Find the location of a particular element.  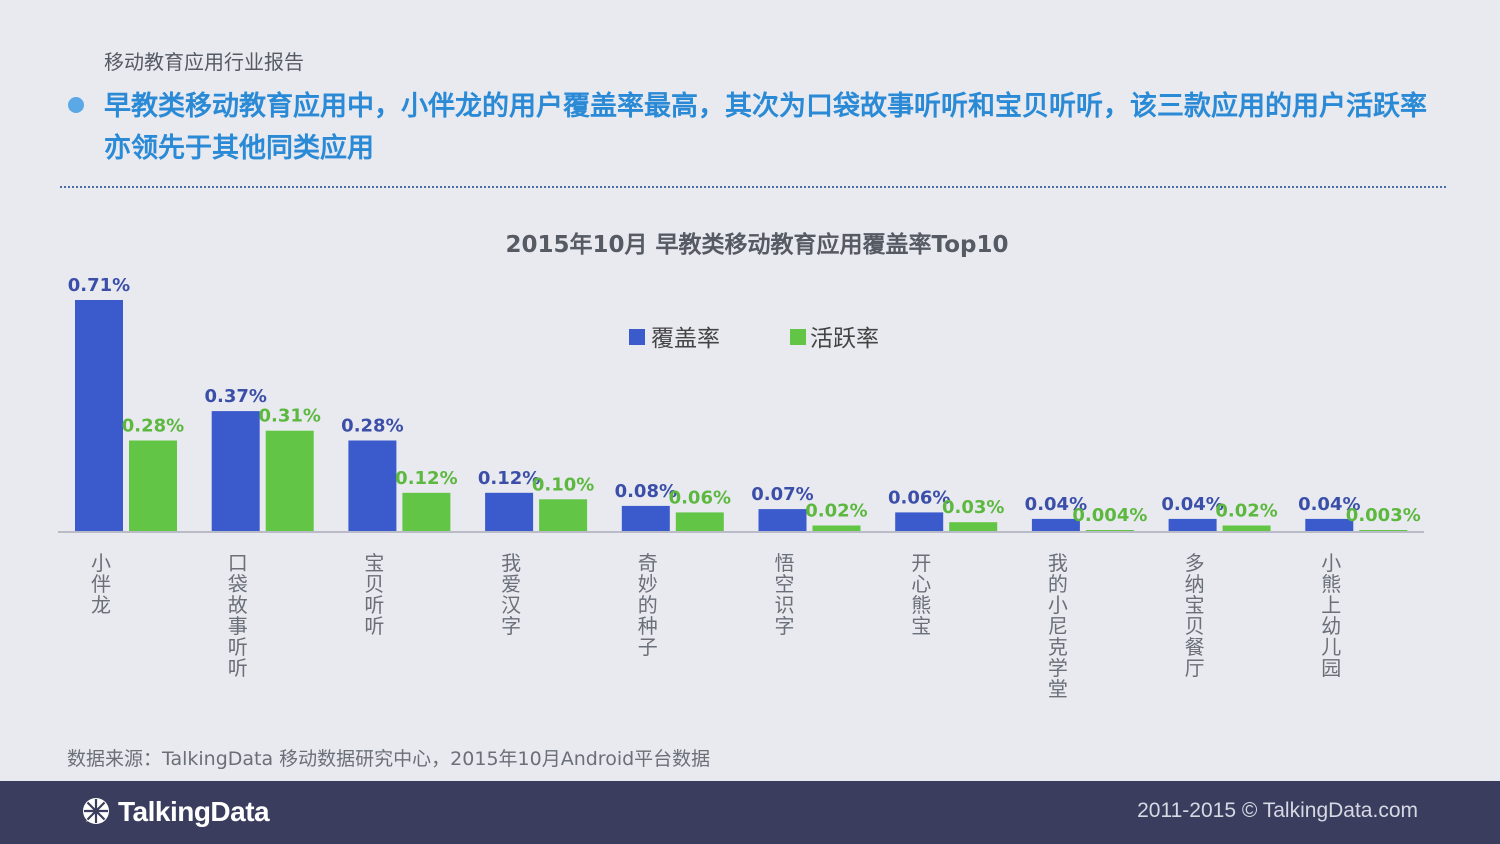

value-label-active-9: 0.02% is located at coordinates (1246, 511).